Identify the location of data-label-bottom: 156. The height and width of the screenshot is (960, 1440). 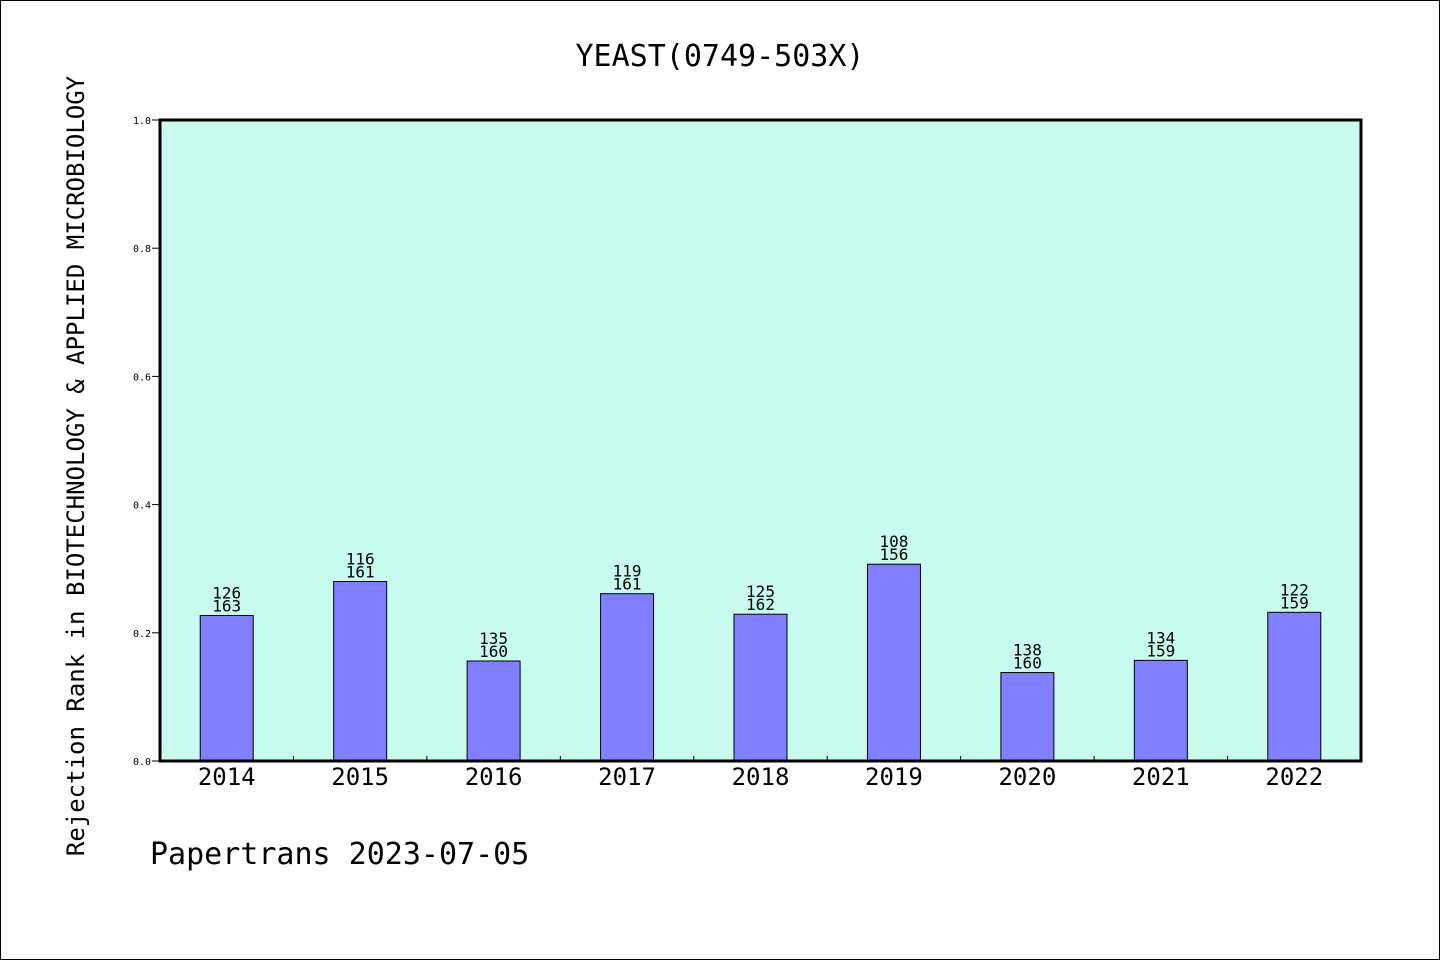
(893, 554).